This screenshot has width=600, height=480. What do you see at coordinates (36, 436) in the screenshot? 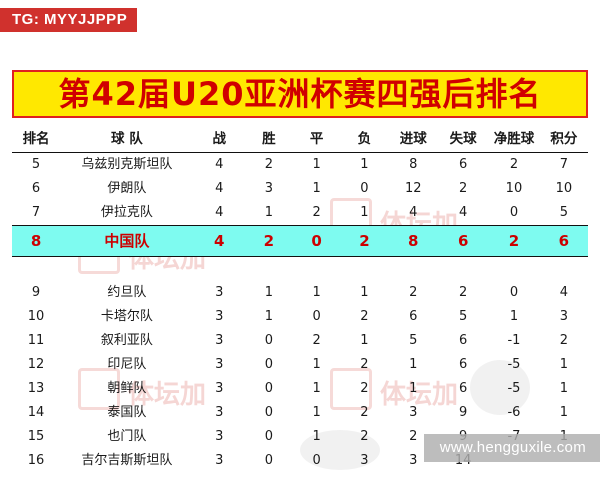
I see `cell-rank: 15` at bounding box center [36, 436].